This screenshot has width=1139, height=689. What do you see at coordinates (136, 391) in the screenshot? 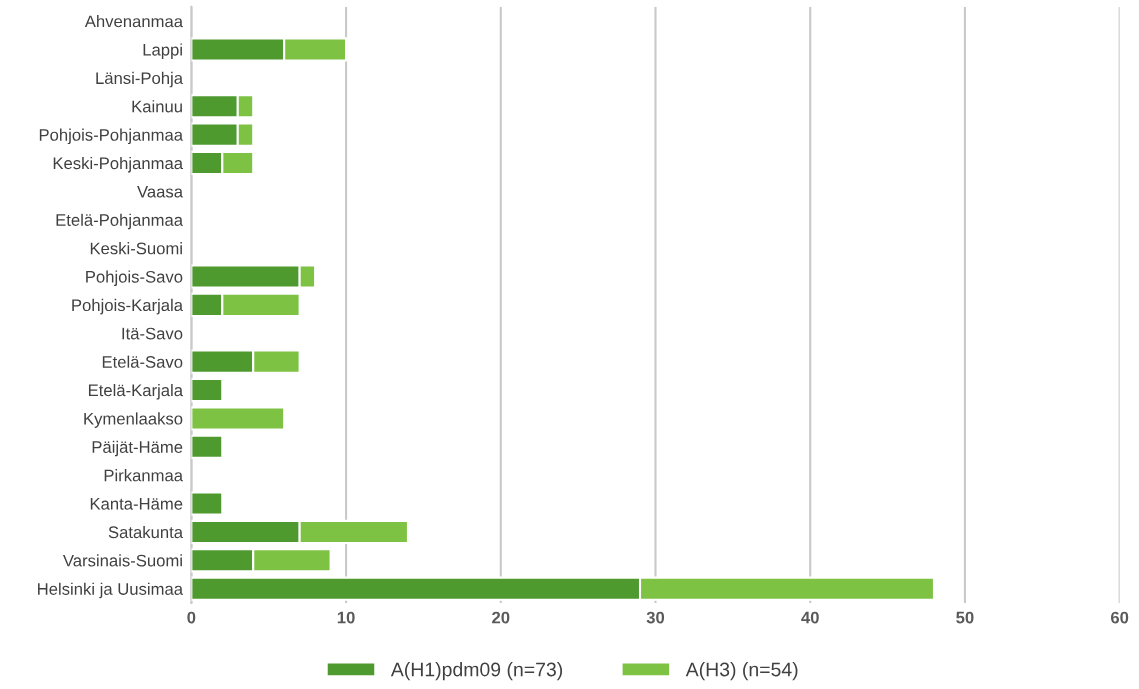
I see `y-tick-label: Etelä-Karjala` at bounding box center [136, 391].